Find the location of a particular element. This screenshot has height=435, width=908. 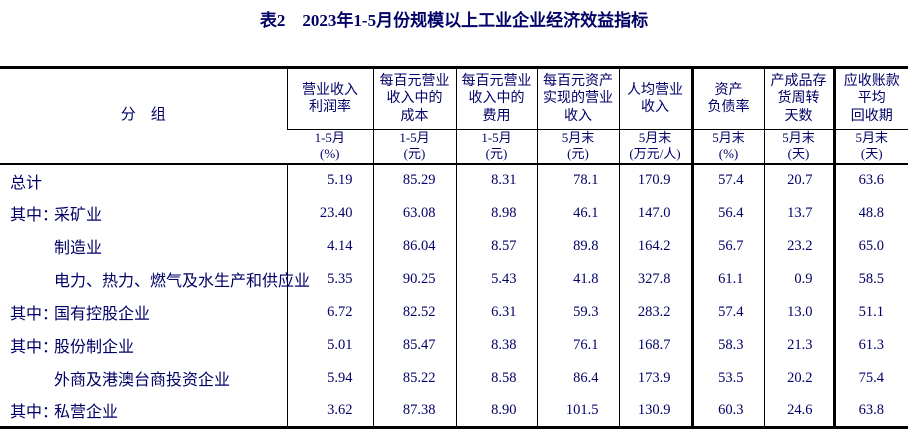

cell-finished-goods-turnover-days: 20.2 is located at coordinates (798, 378).